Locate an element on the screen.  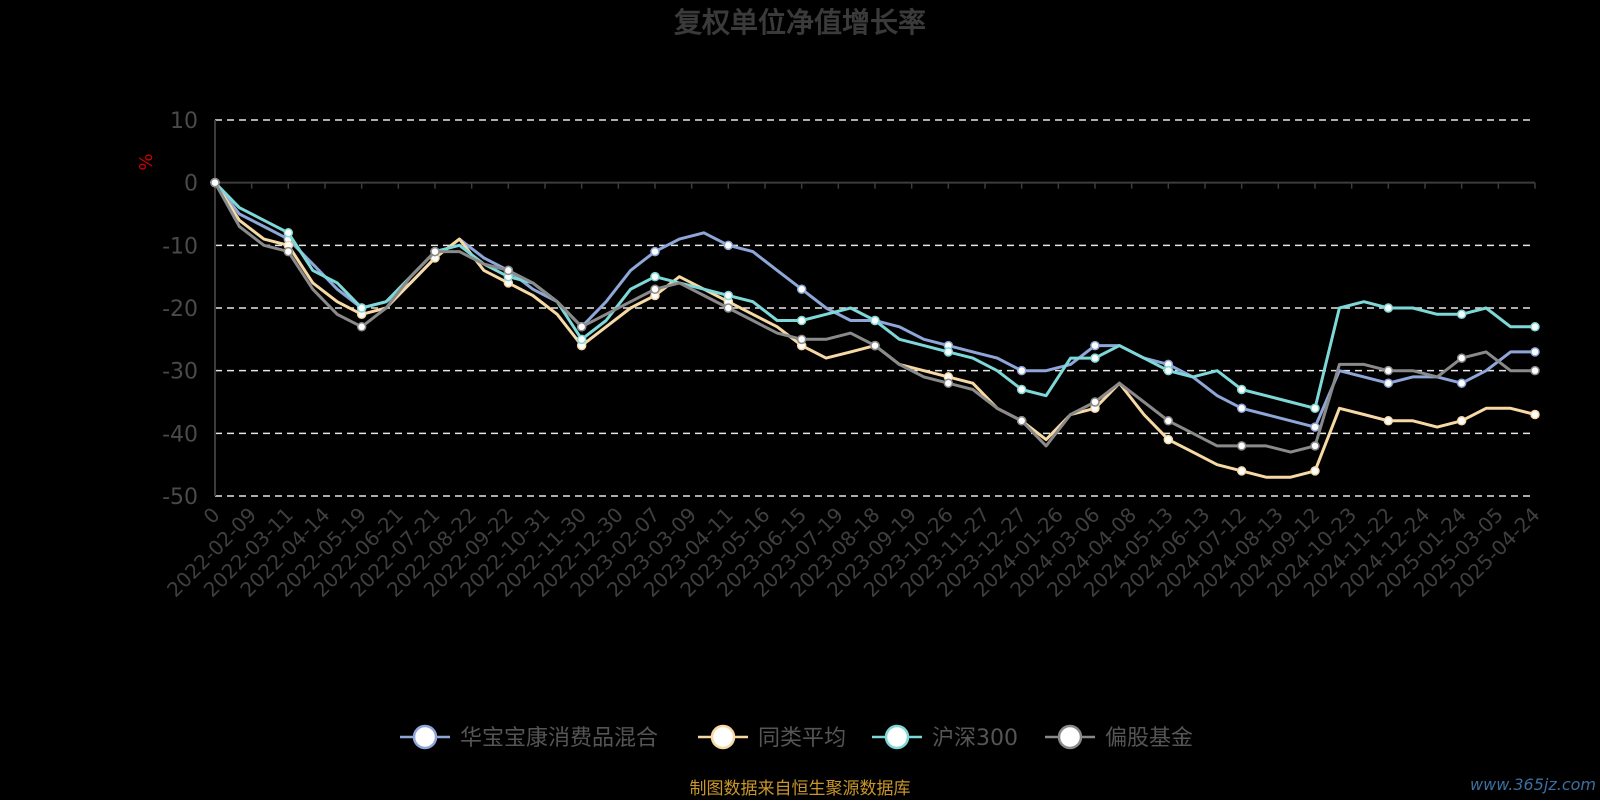
y-tick-label: 10 is located at coordinates (184, 121).